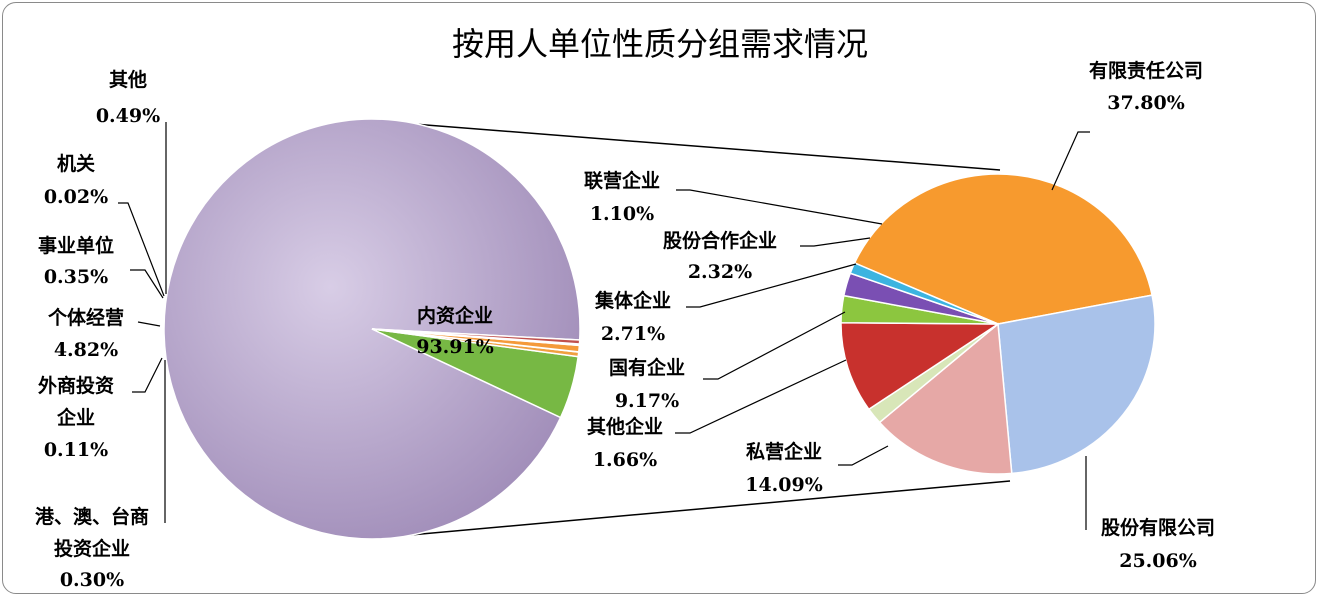 This screenshot has height=598, width=1320. I want to click on label-name-geti: 个体经营, so click(85, 317).